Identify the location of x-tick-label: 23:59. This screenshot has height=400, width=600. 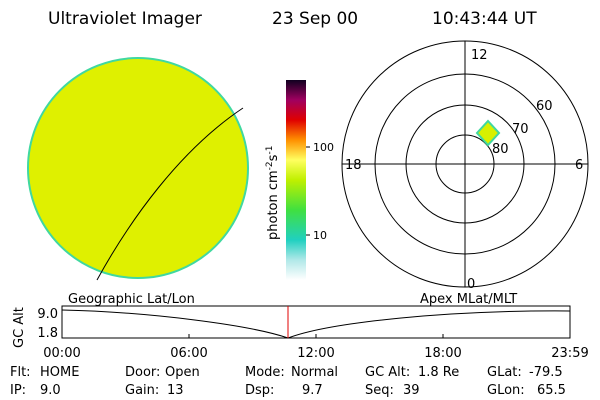
(569, 353).